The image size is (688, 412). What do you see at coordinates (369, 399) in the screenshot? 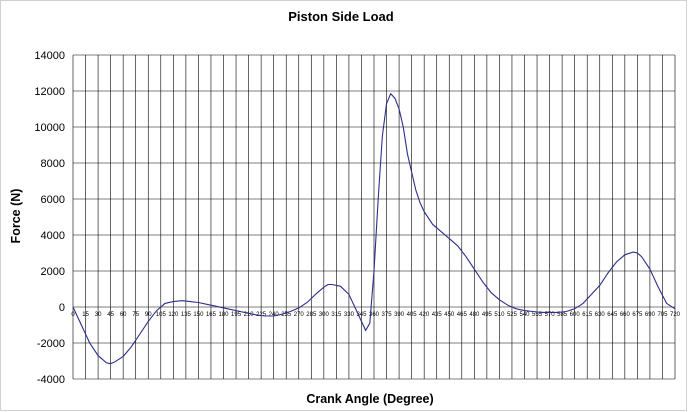
I see `x-axis-title: Crank Angle (Degree)` at bounding box center [369, 399].